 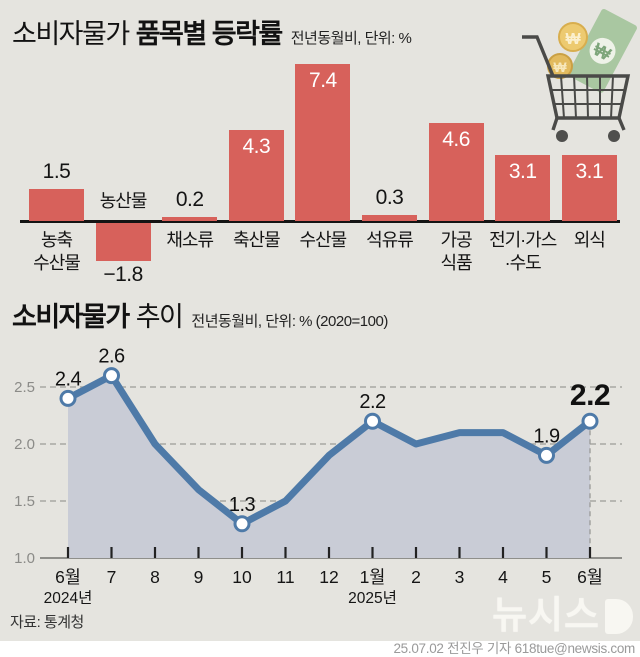 I want to click on bar-value-label: 7.4, so click(x=323, y=81).